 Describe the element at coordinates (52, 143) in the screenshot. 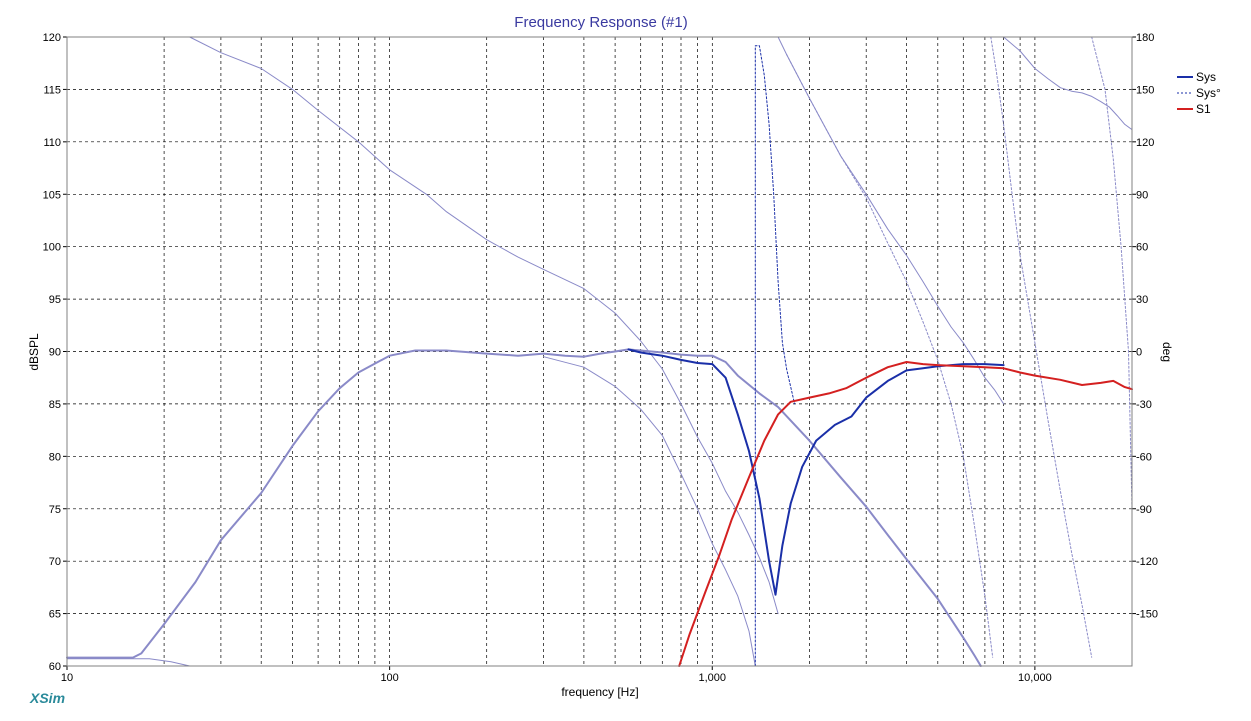

I see `y-tick-label: 110` at that location.